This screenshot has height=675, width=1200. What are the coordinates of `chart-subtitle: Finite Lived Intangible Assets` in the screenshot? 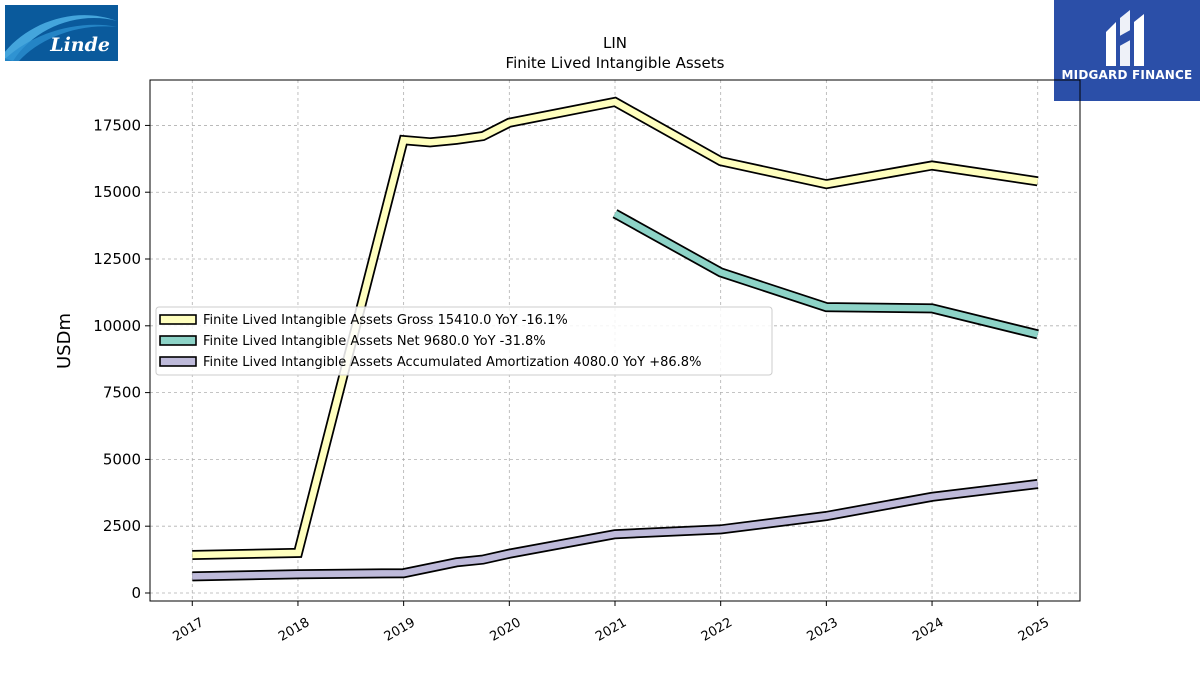 It's located at (615, 63).